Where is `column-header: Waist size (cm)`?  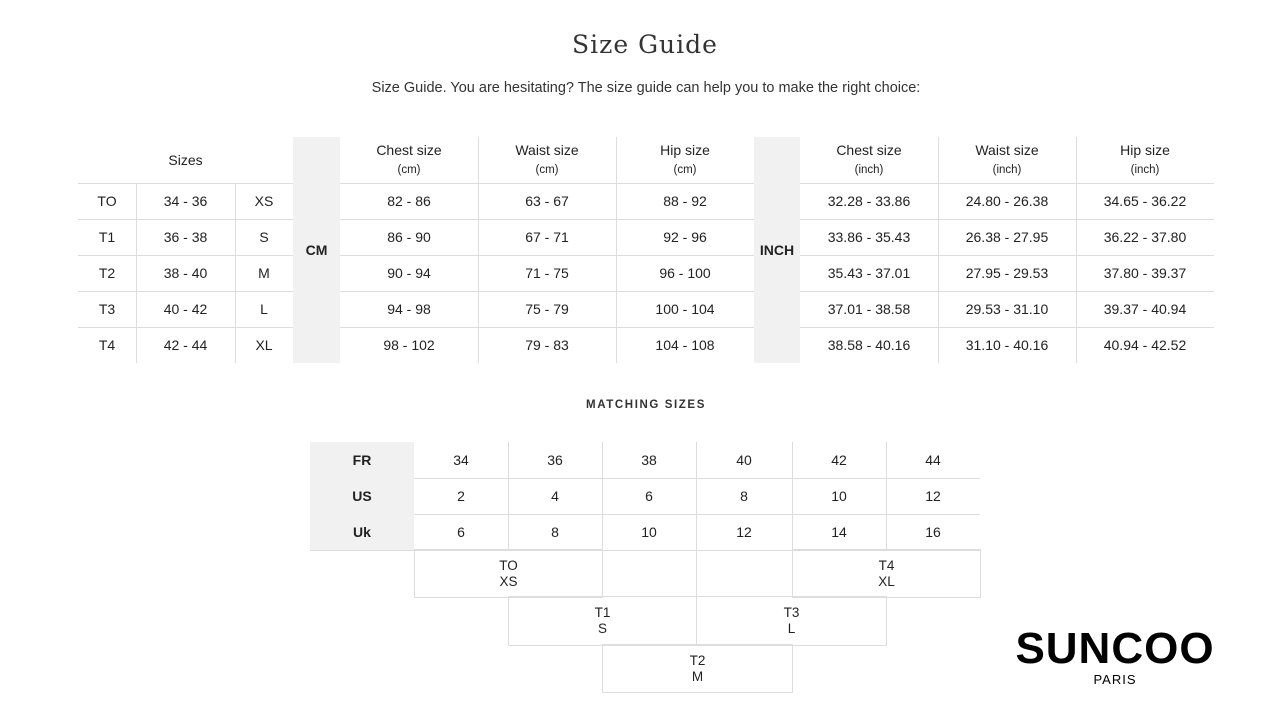
column-header: Waist size (cm) is located at coordinates (547, 160).